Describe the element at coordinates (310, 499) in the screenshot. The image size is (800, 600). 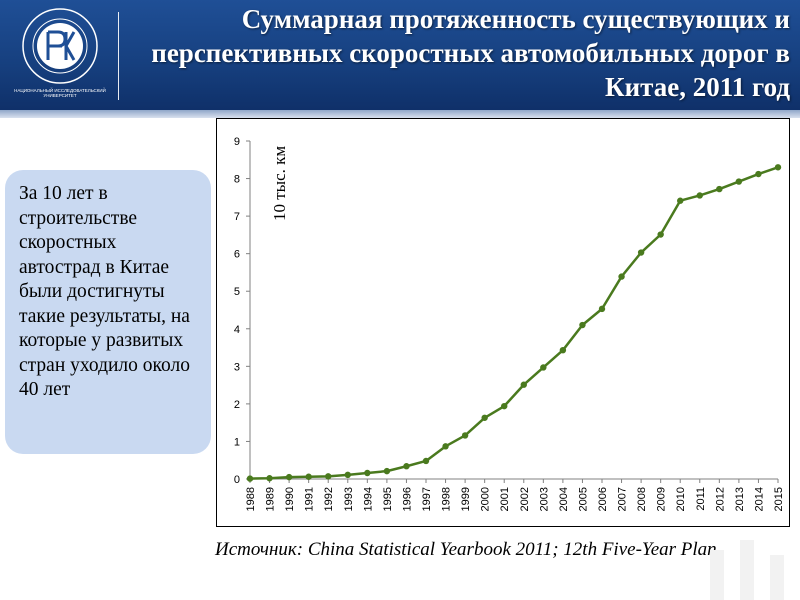
I see `x-tick-label: 1991` at that location.